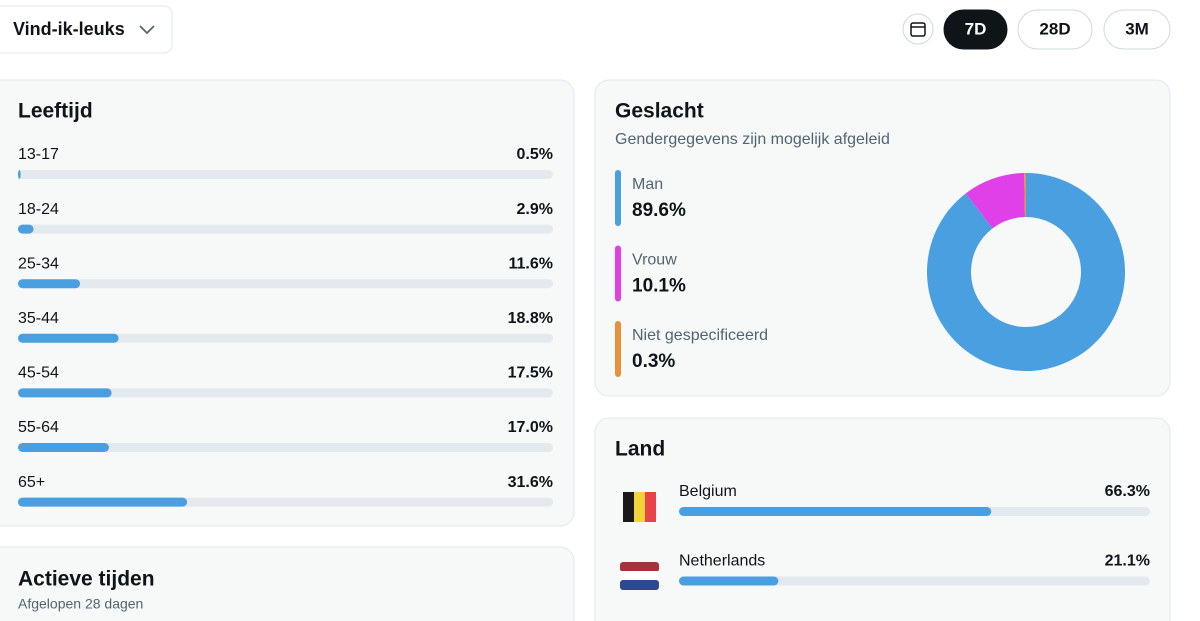  What do you see at coordinates (1127, 561) in the screenshot?
I see `country-value-label: 21.1%` at bounding box center [1127, 561].